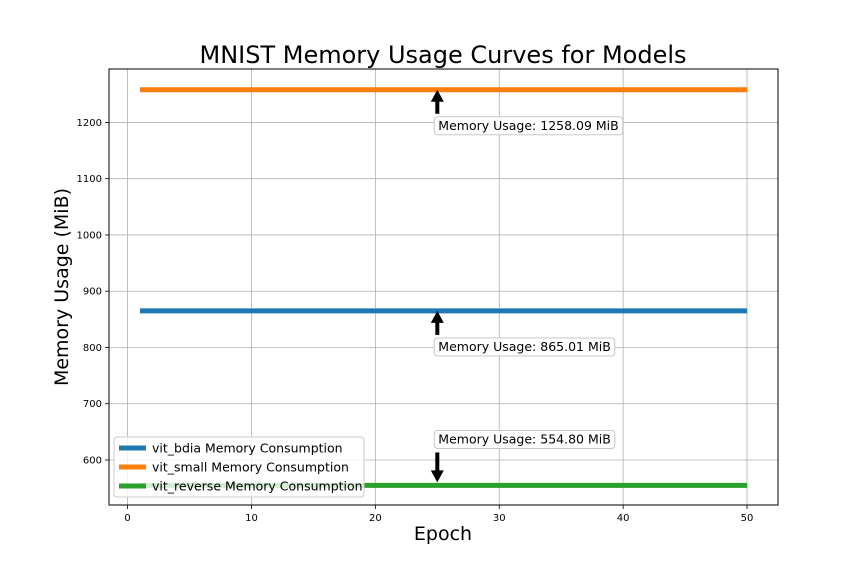 This screenshot has height=576, width=864. Describe the element at coordinates (257, 486) in the screenshot. I see `legend-label-2: vit_reverse Memory Consumption` at that location.